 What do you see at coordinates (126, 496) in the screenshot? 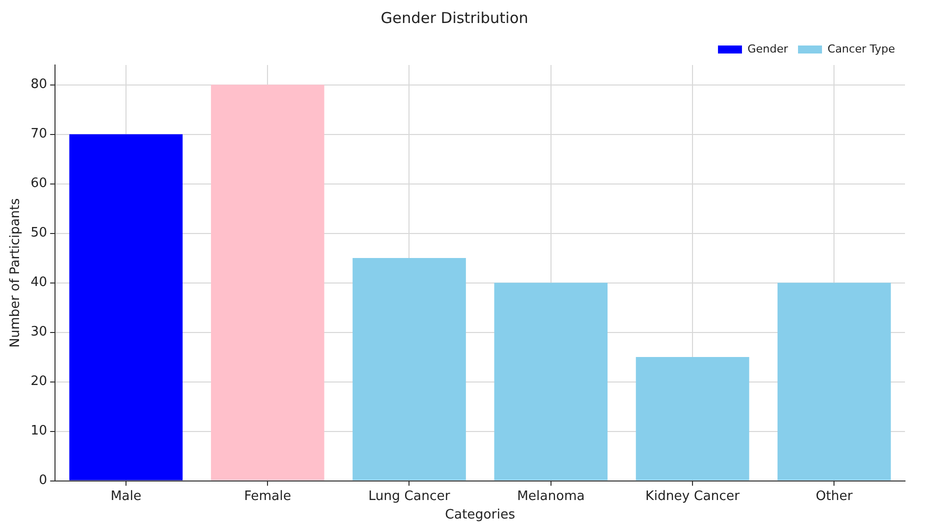
I see `x-tick-label: Male` at bounding box center [126, 496].